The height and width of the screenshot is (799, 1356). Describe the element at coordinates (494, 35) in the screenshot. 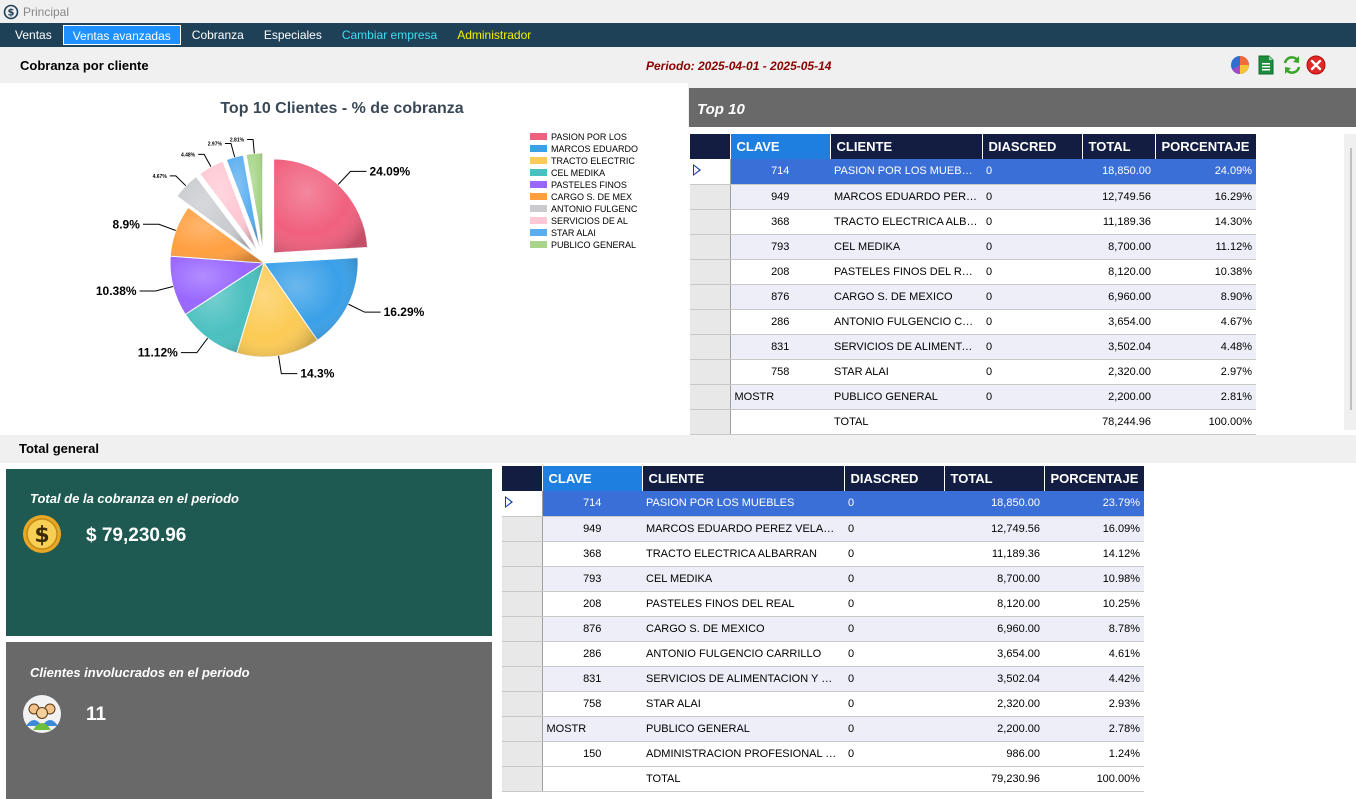

I see `menu-administrador: Administrador` at that location.